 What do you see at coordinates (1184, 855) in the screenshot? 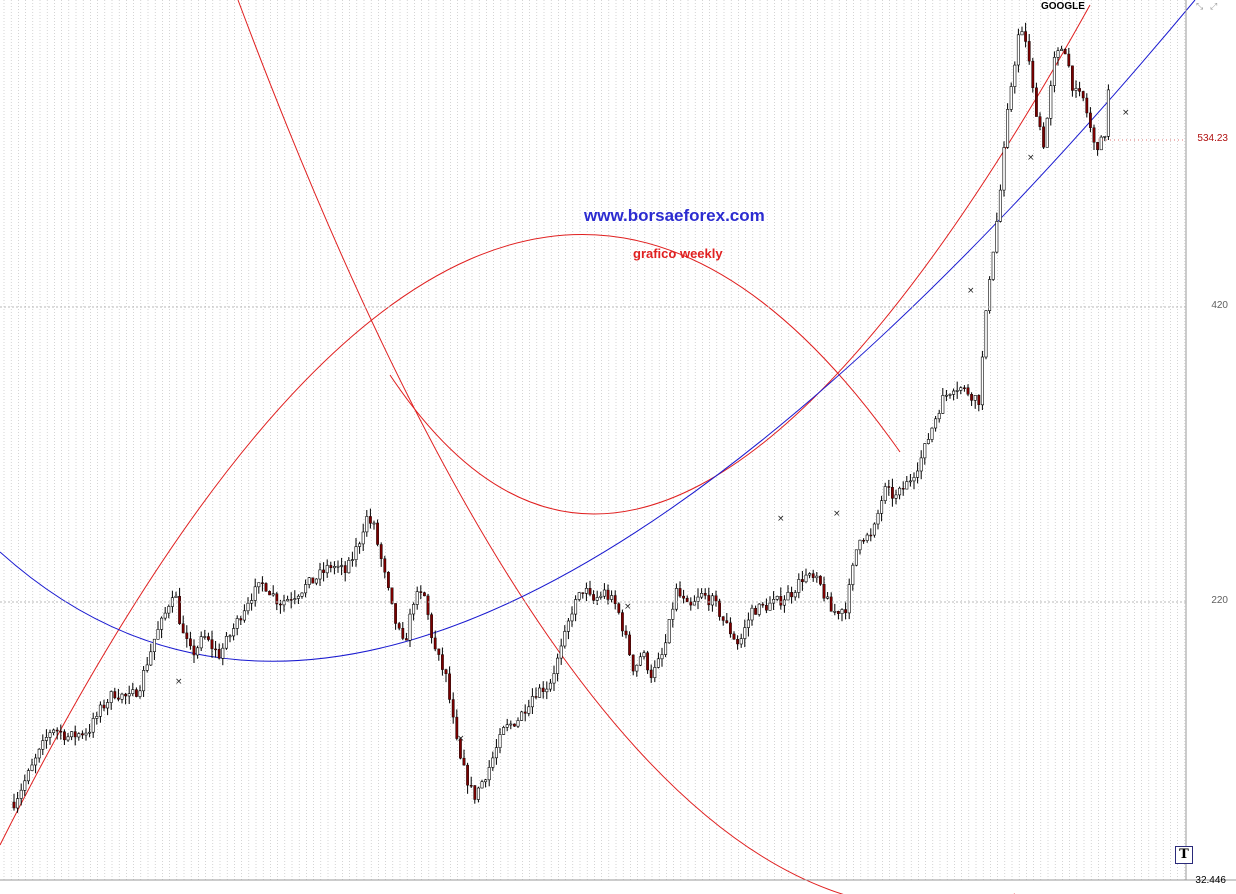
I see `text-tool-icon: T` at bounding box center [1184, 855].